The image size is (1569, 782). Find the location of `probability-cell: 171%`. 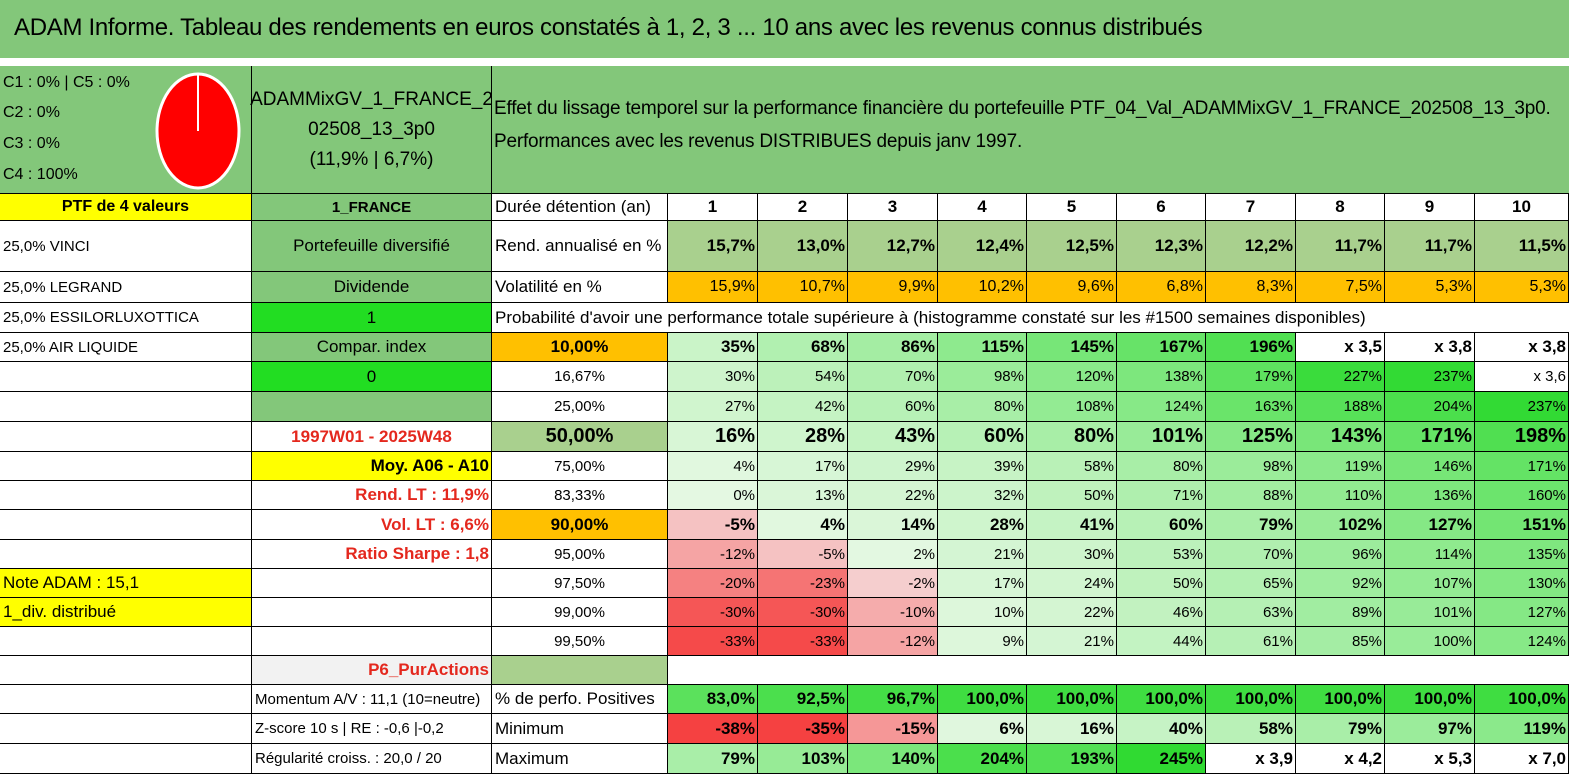

probability-cell: 171% is located at coordinates (1430, 437).